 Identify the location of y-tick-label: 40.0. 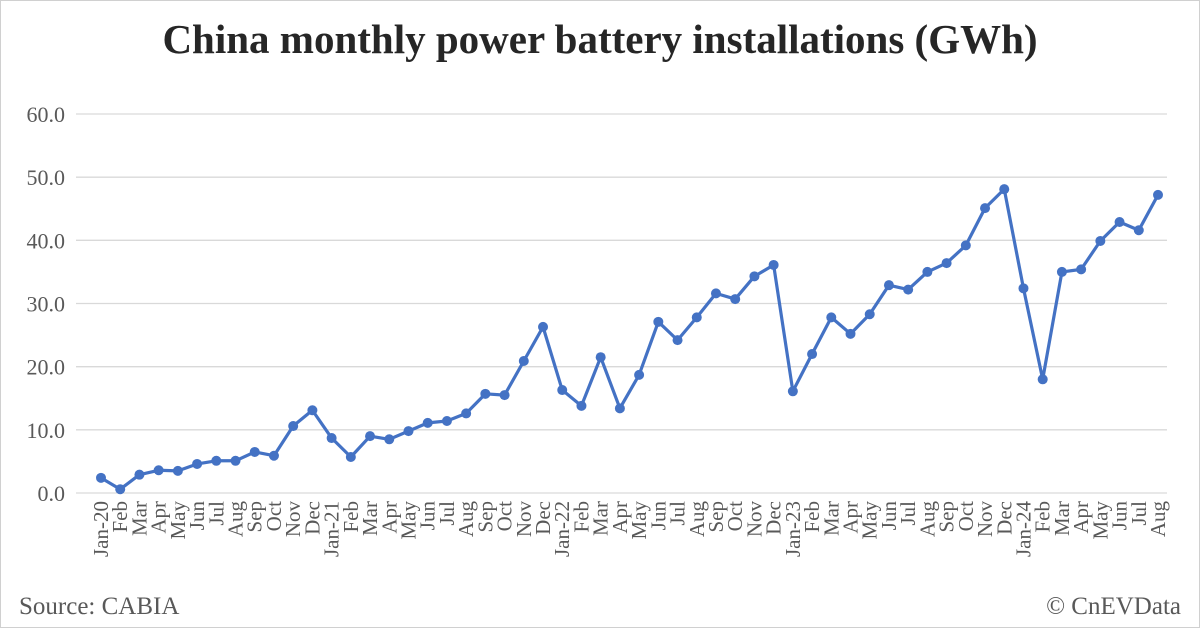
(46, 240).